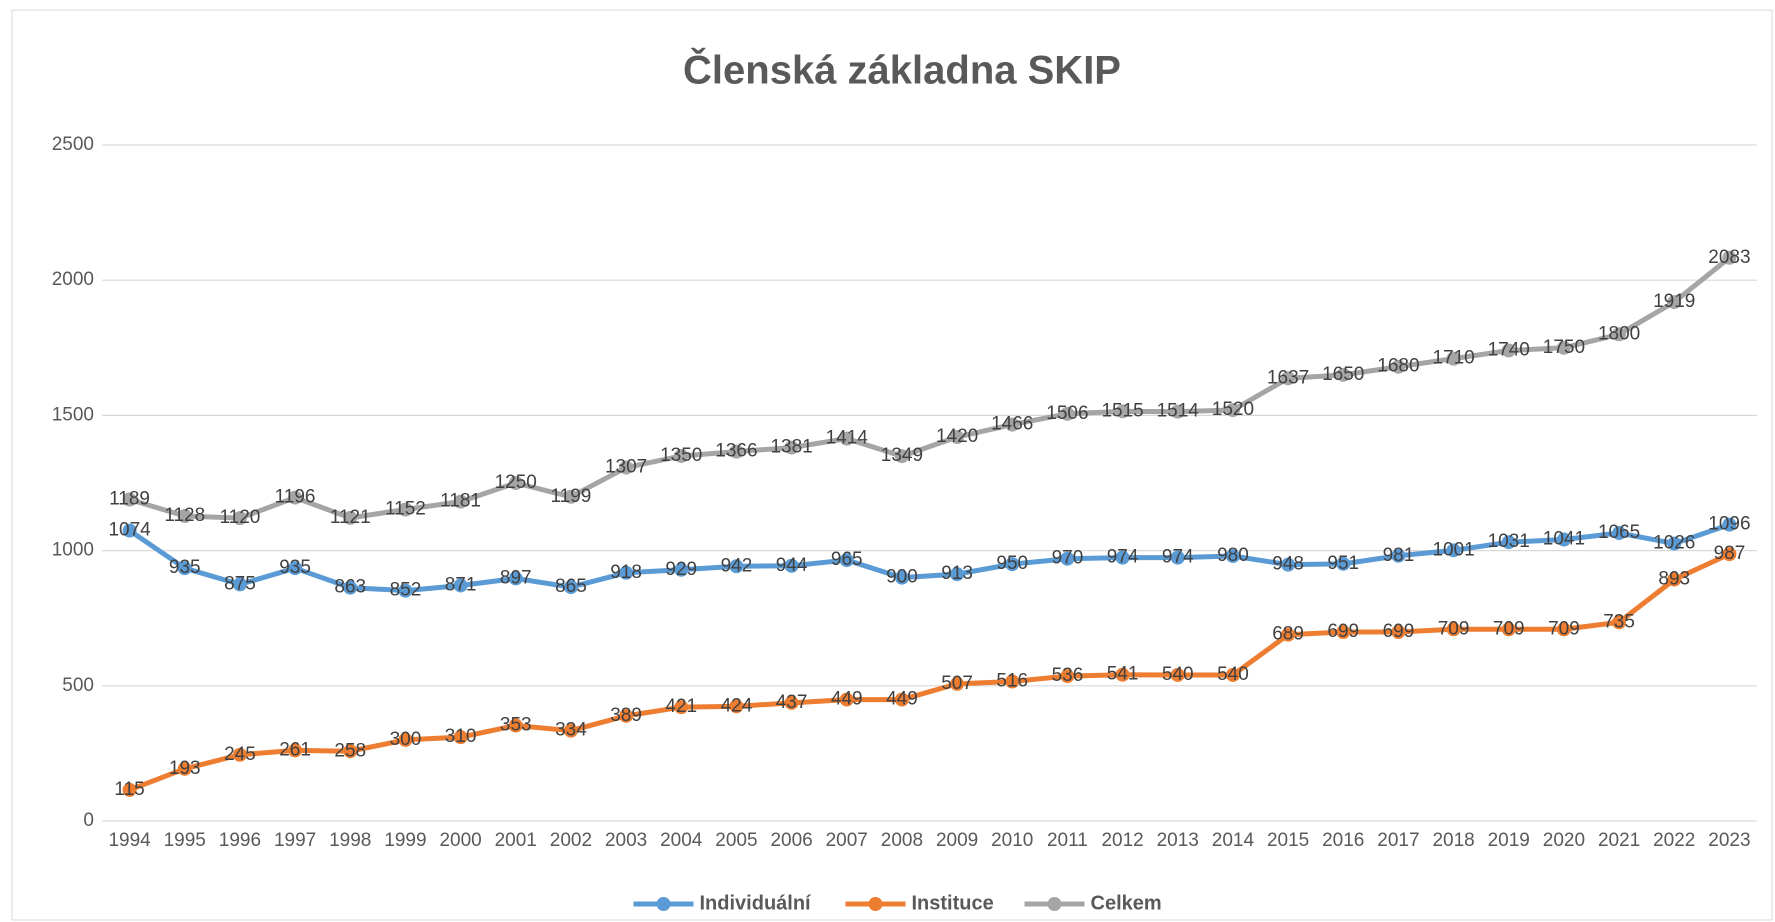 The width and height of the screenshot is (1775, 922). I want to click on data-label: 1414, so click(847, 438).